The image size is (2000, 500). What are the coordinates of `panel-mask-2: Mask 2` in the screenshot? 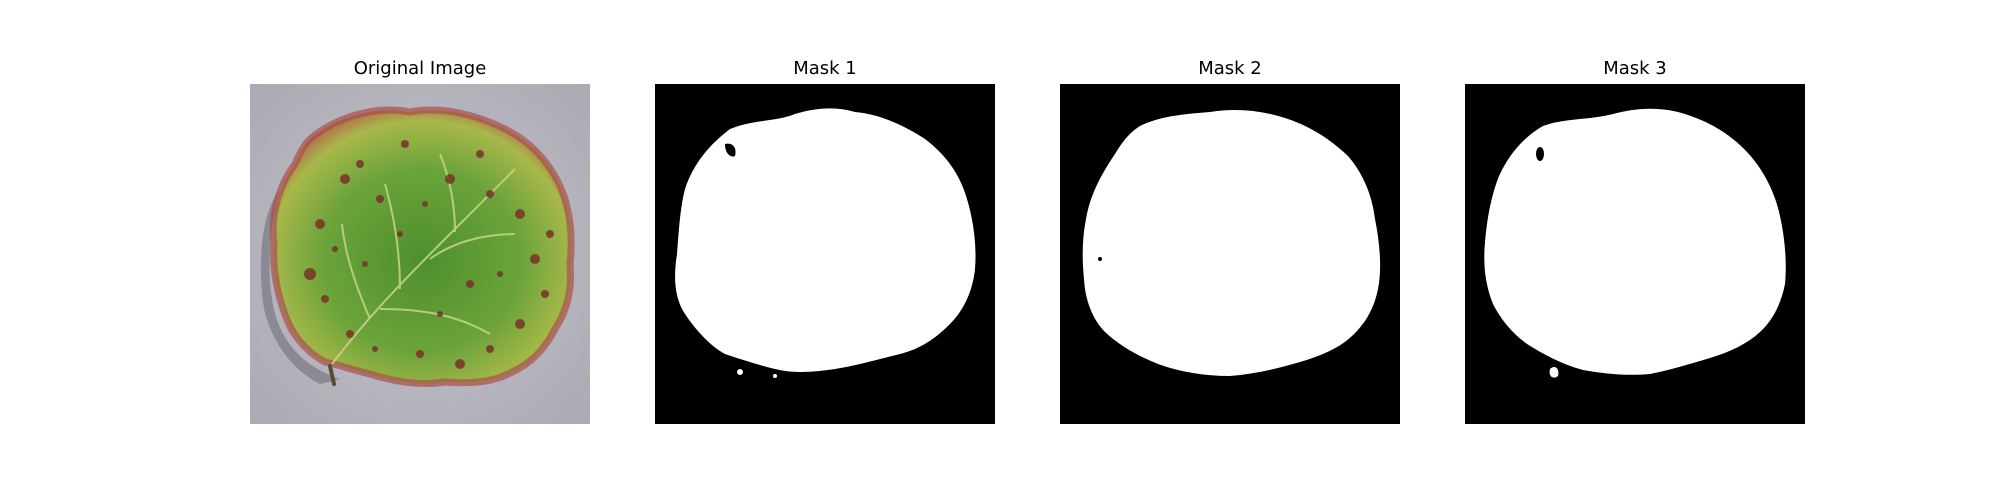 It's located at (1230, 241).